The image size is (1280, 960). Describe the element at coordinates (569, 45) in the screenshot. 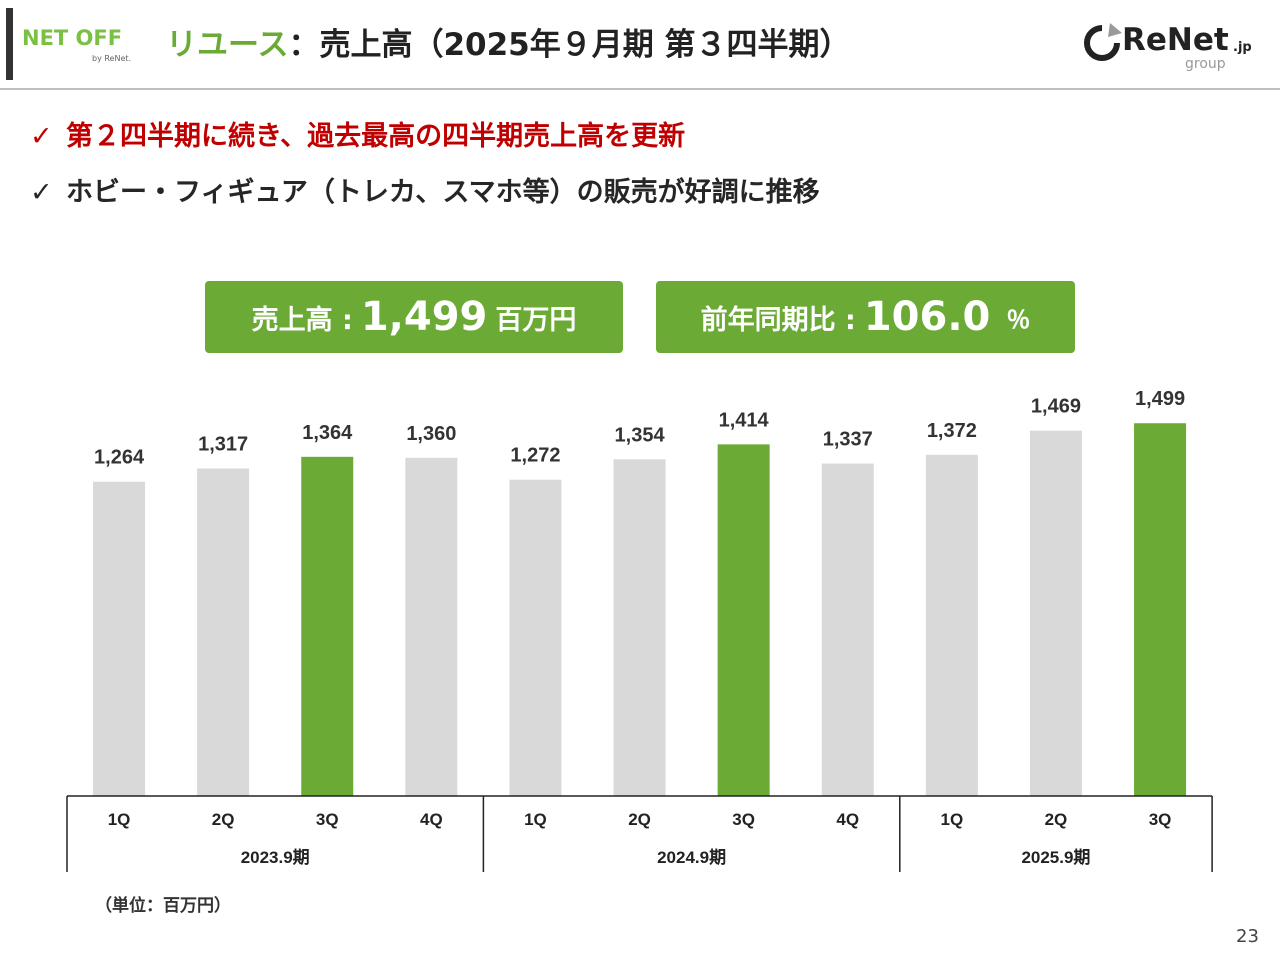

I see `page-title-rest: ：売上高（2025年９月期 第３四半期）` at that location.